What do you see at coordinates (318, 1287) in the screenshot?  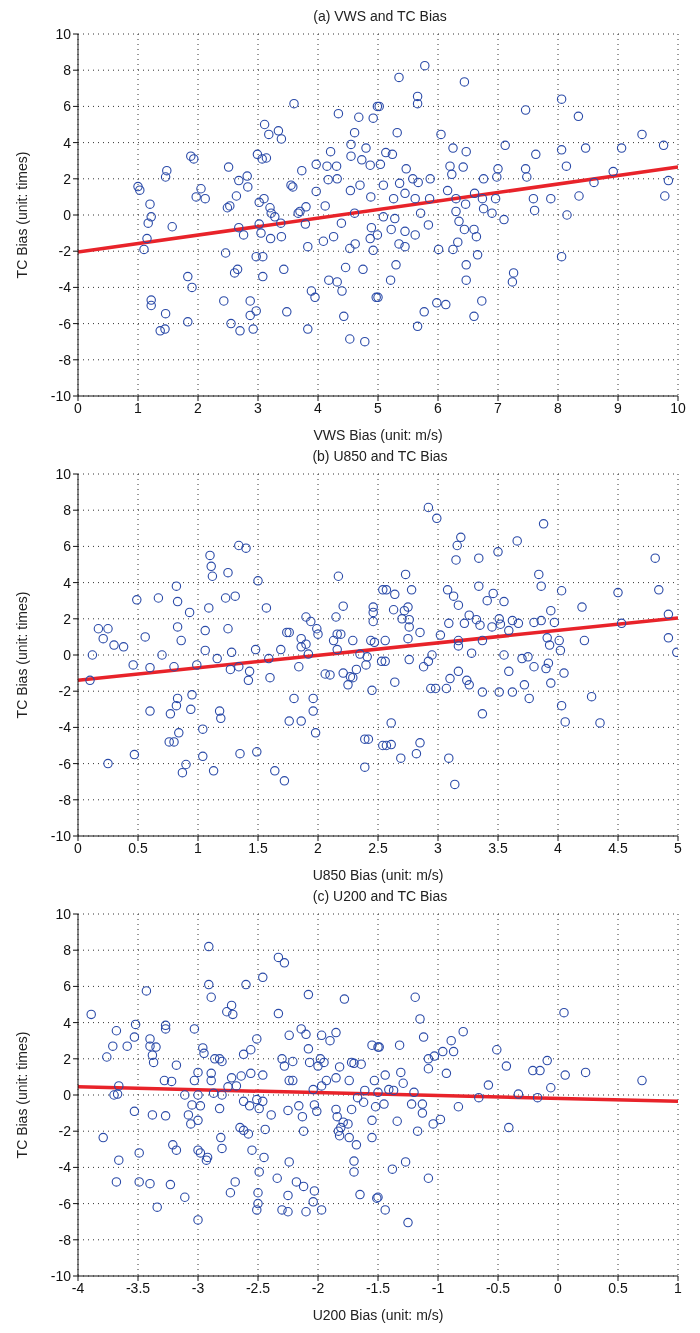 I see `x-tick-label: -2` at bounding box center [318, 1287].